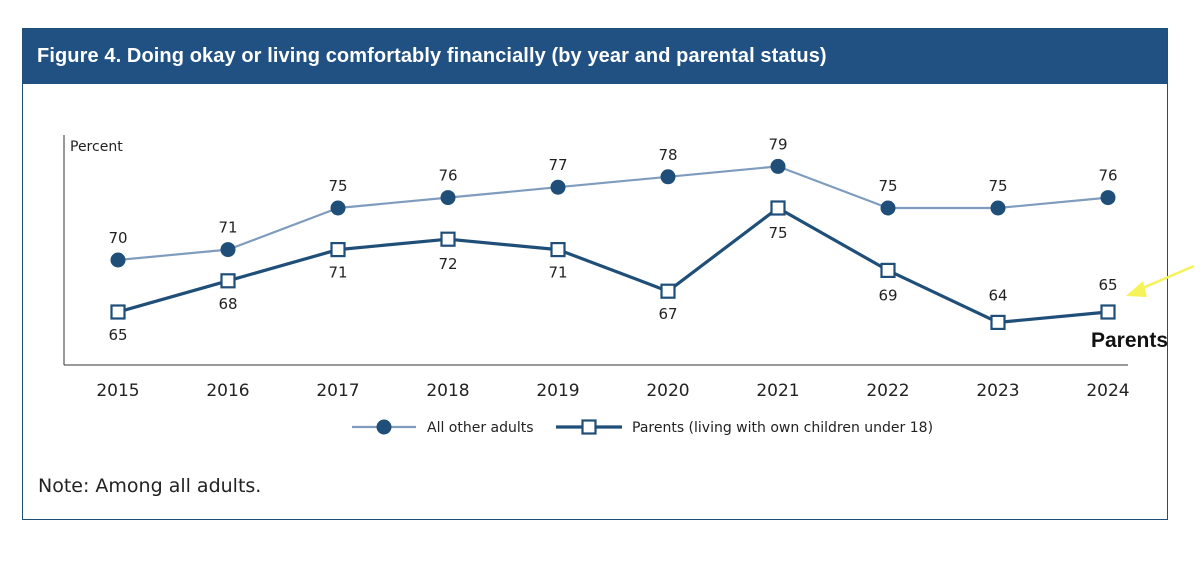 The image size is (1200, 562). Describe the element at coordinates (1136, 289) in the screenshot. I see `annotation-arrow-head` at that location.